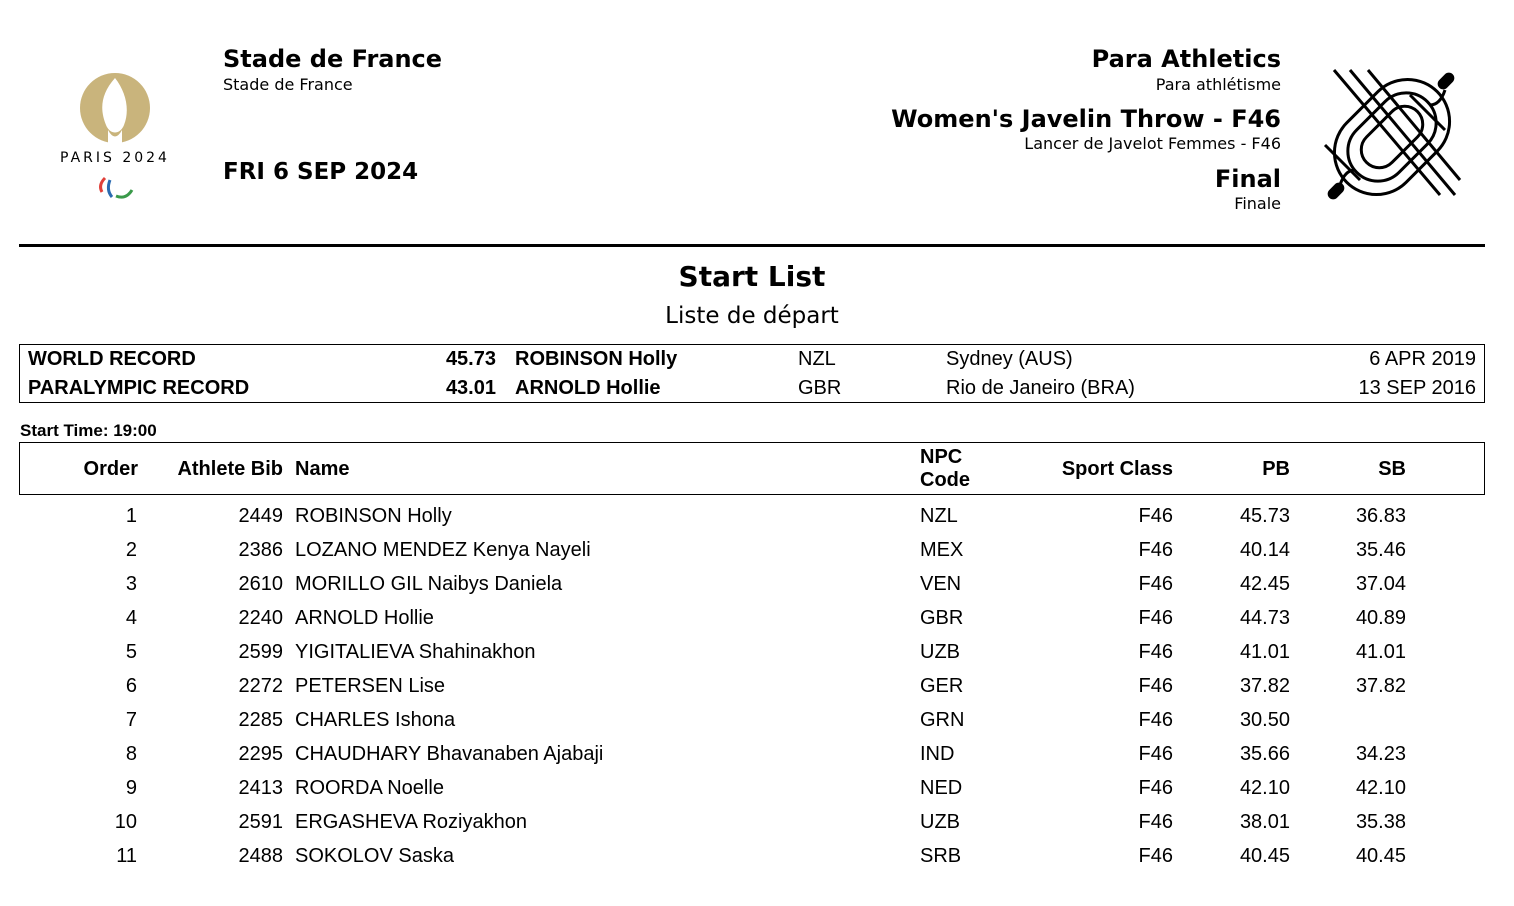  I want to click on athlete-name-cell: ERGASHEVA Roziyakhon, so click(411, 822).